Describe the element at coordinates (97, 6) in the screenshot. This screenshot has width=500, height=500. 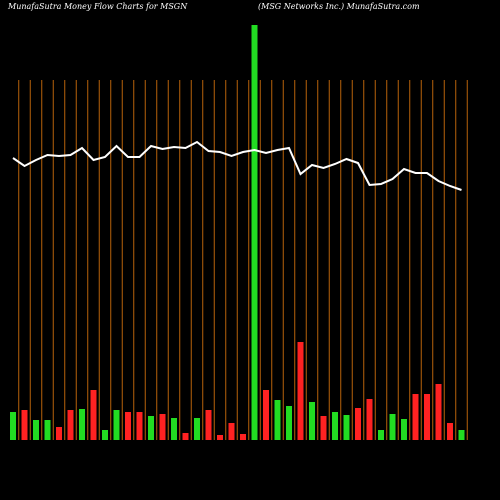
I see `chart-title: MunafaSutra Money Flow Charts for MSGN` at that location.